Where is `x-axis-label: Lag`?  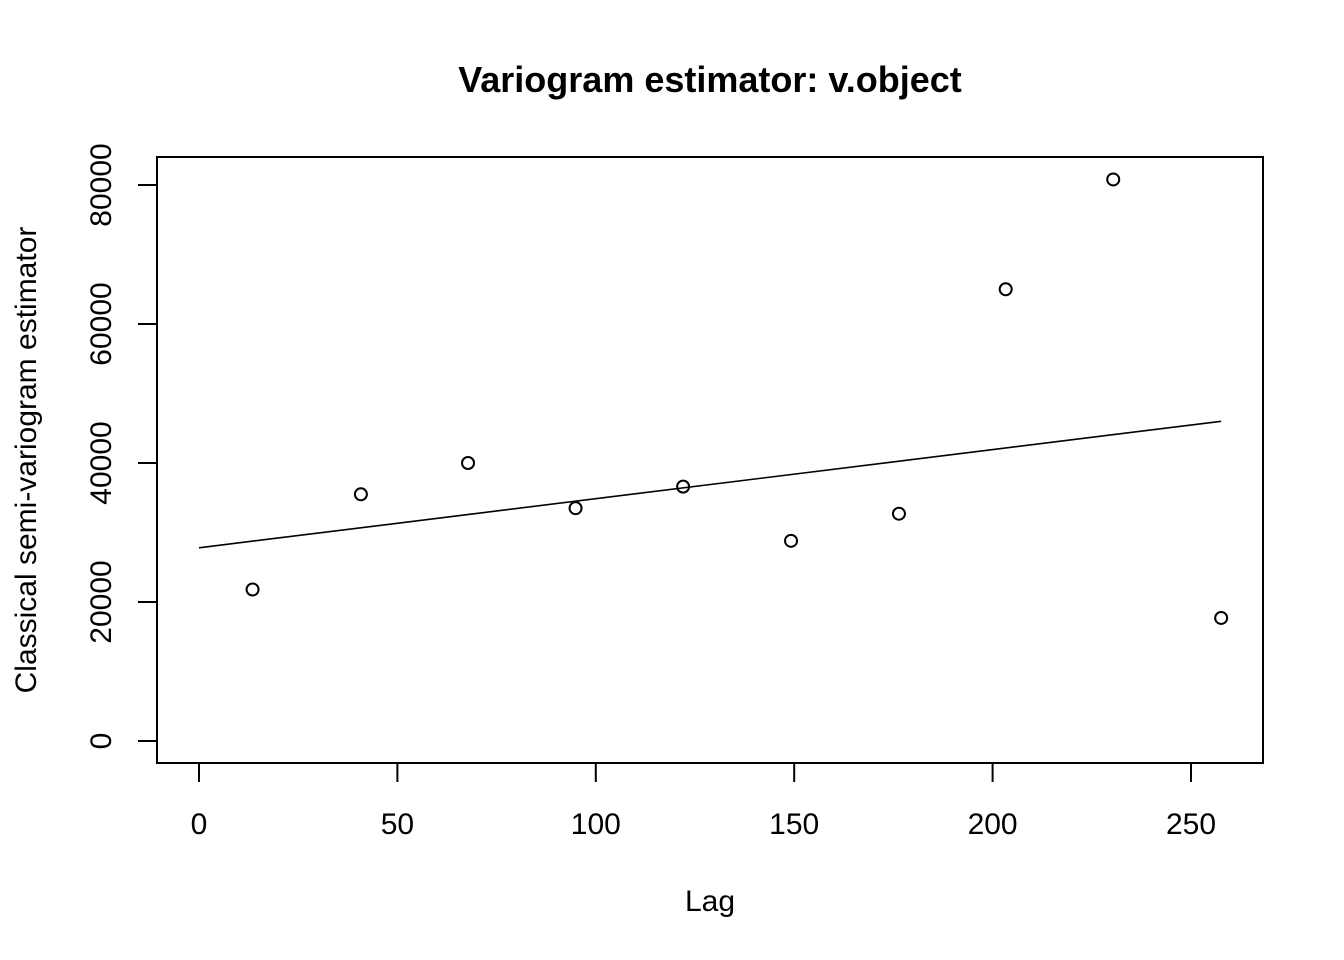 x-axis-label: Lag is located at coordinates (710, 901).